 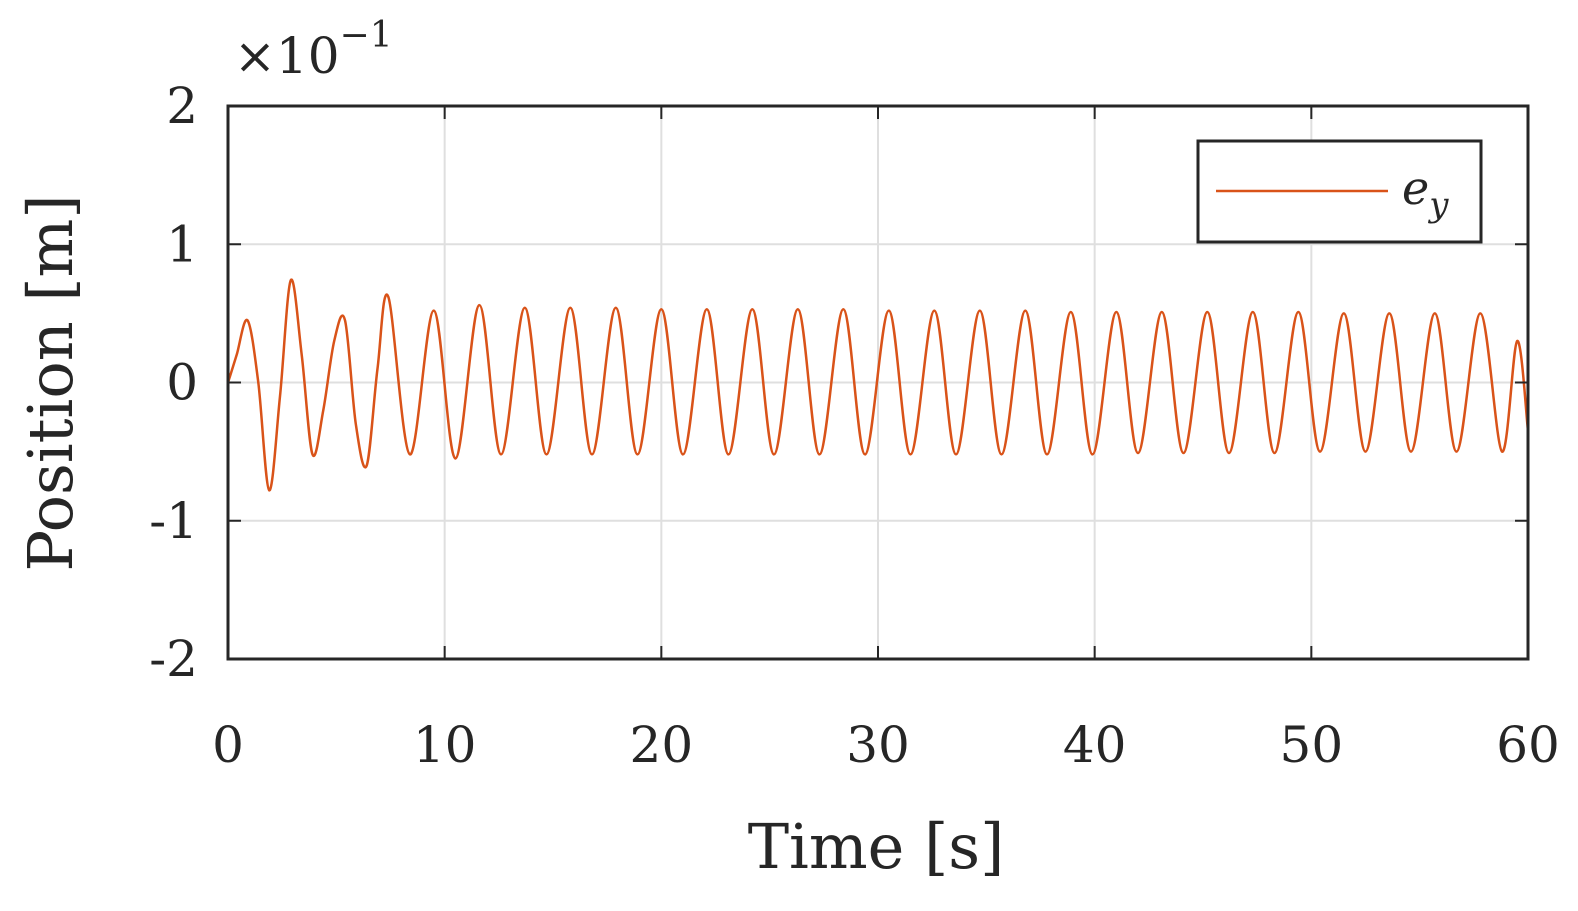 What do you see at coordinates (50, 382) in the screenshot?
I see `y-axis-label: Position [m]` at bounding box center [50, 382].